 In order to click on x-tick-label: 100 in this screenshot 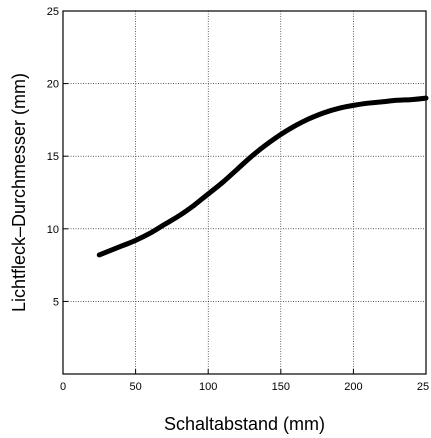, I will do `click(208, 387)`.